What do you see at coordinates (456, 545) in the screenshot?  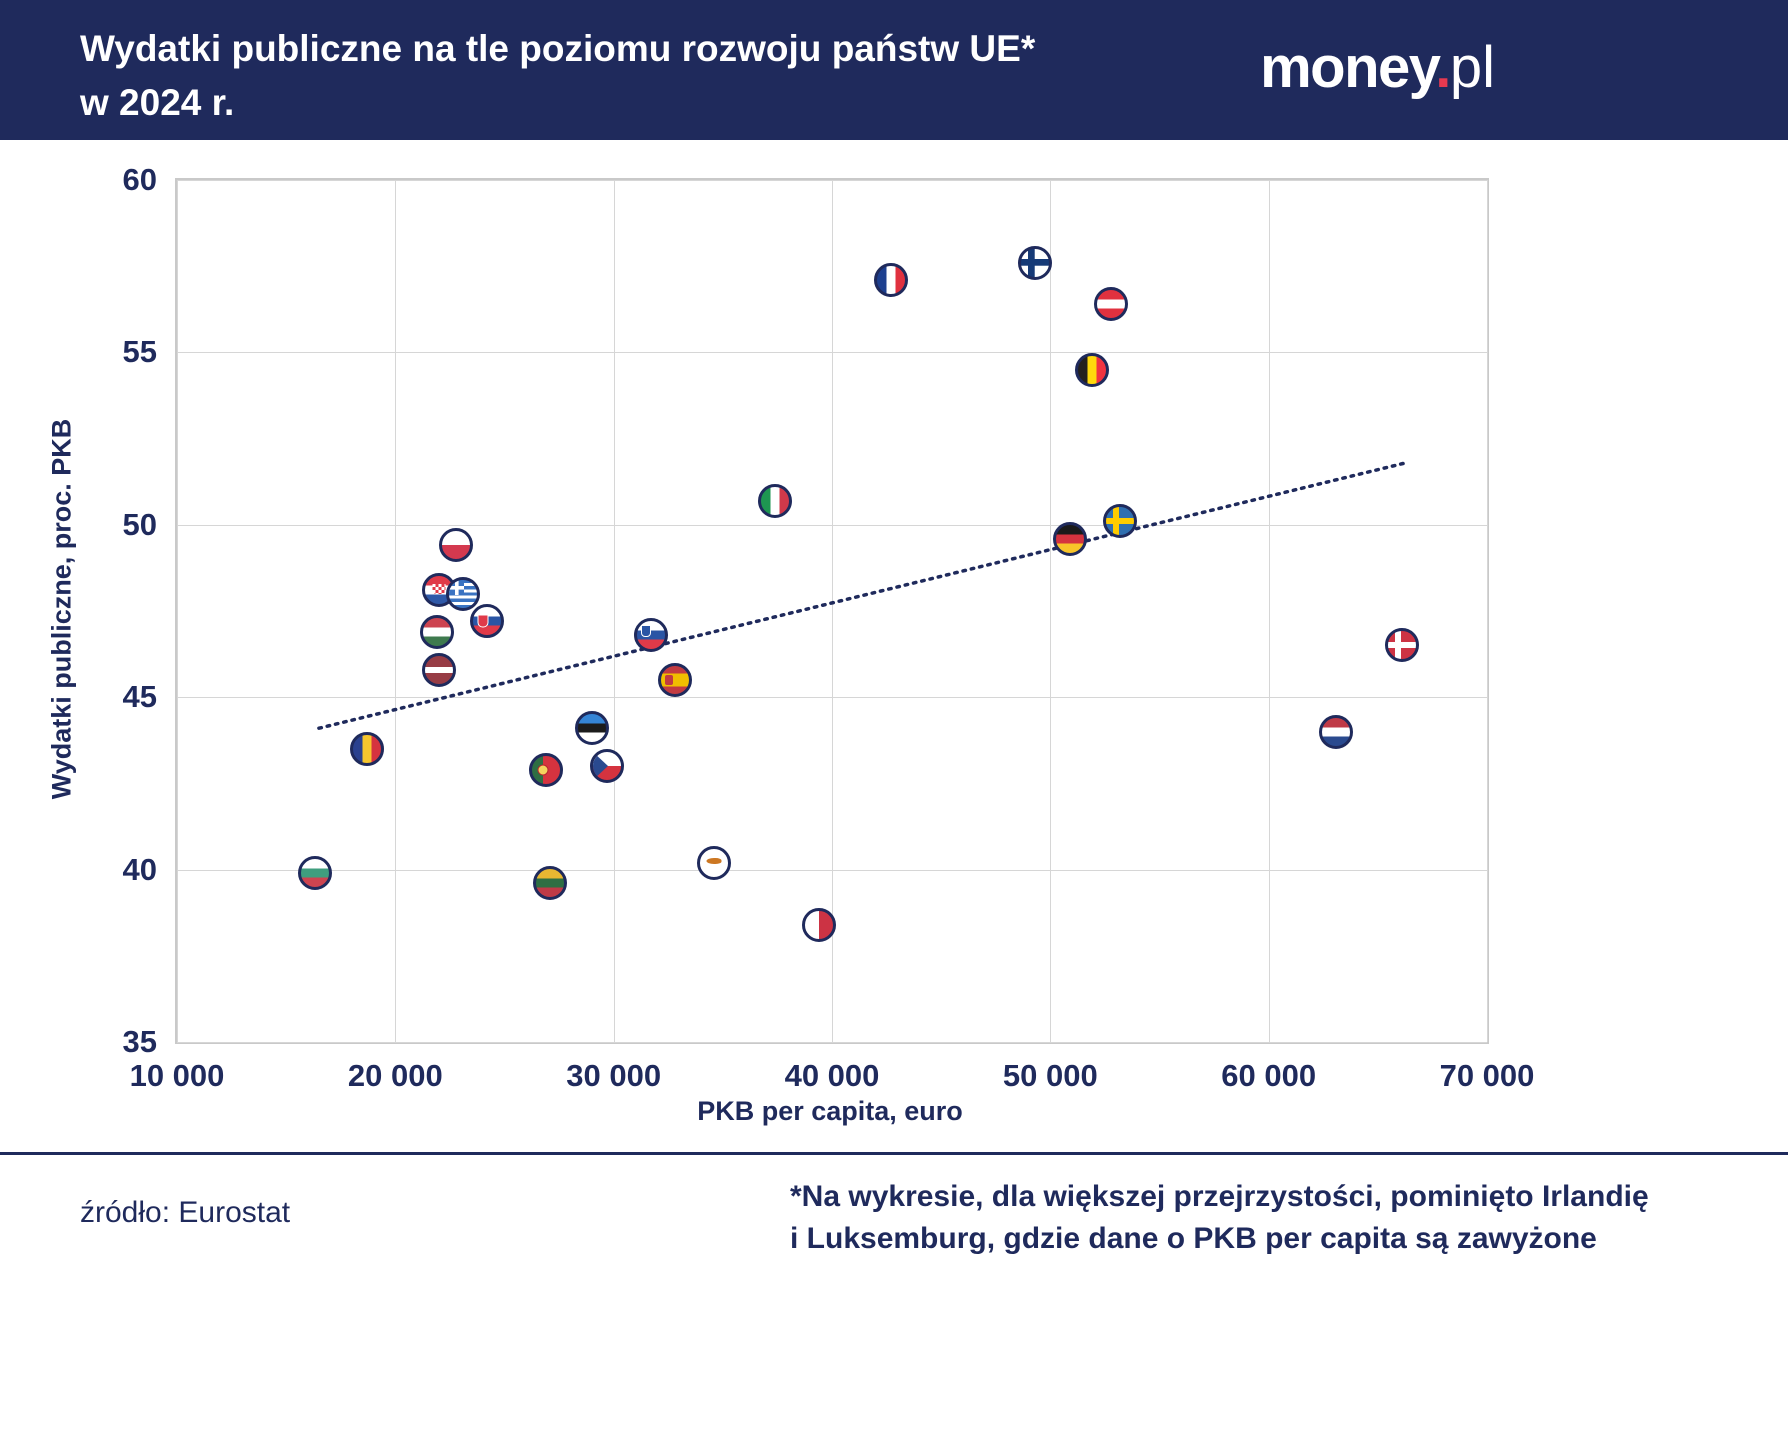 I see `point-pl-flag-icon` at bounding box center [456, 545].